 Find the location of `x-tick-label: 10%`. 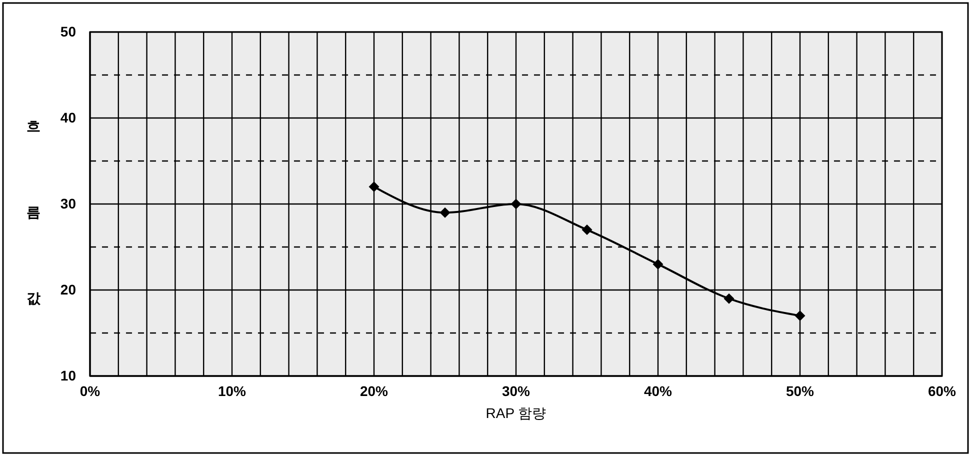

x-tick-label: 10% is located at coordinates (232, 390).